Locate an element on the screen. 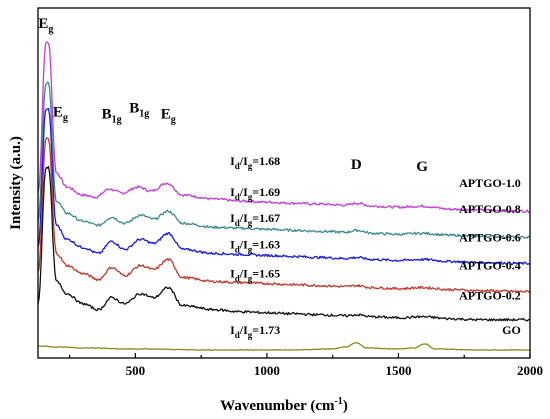 The height and width of the screenshot is (419, 550). ratio-label-5: Id/Ig=1.73 is located at coordinates (255, 331).